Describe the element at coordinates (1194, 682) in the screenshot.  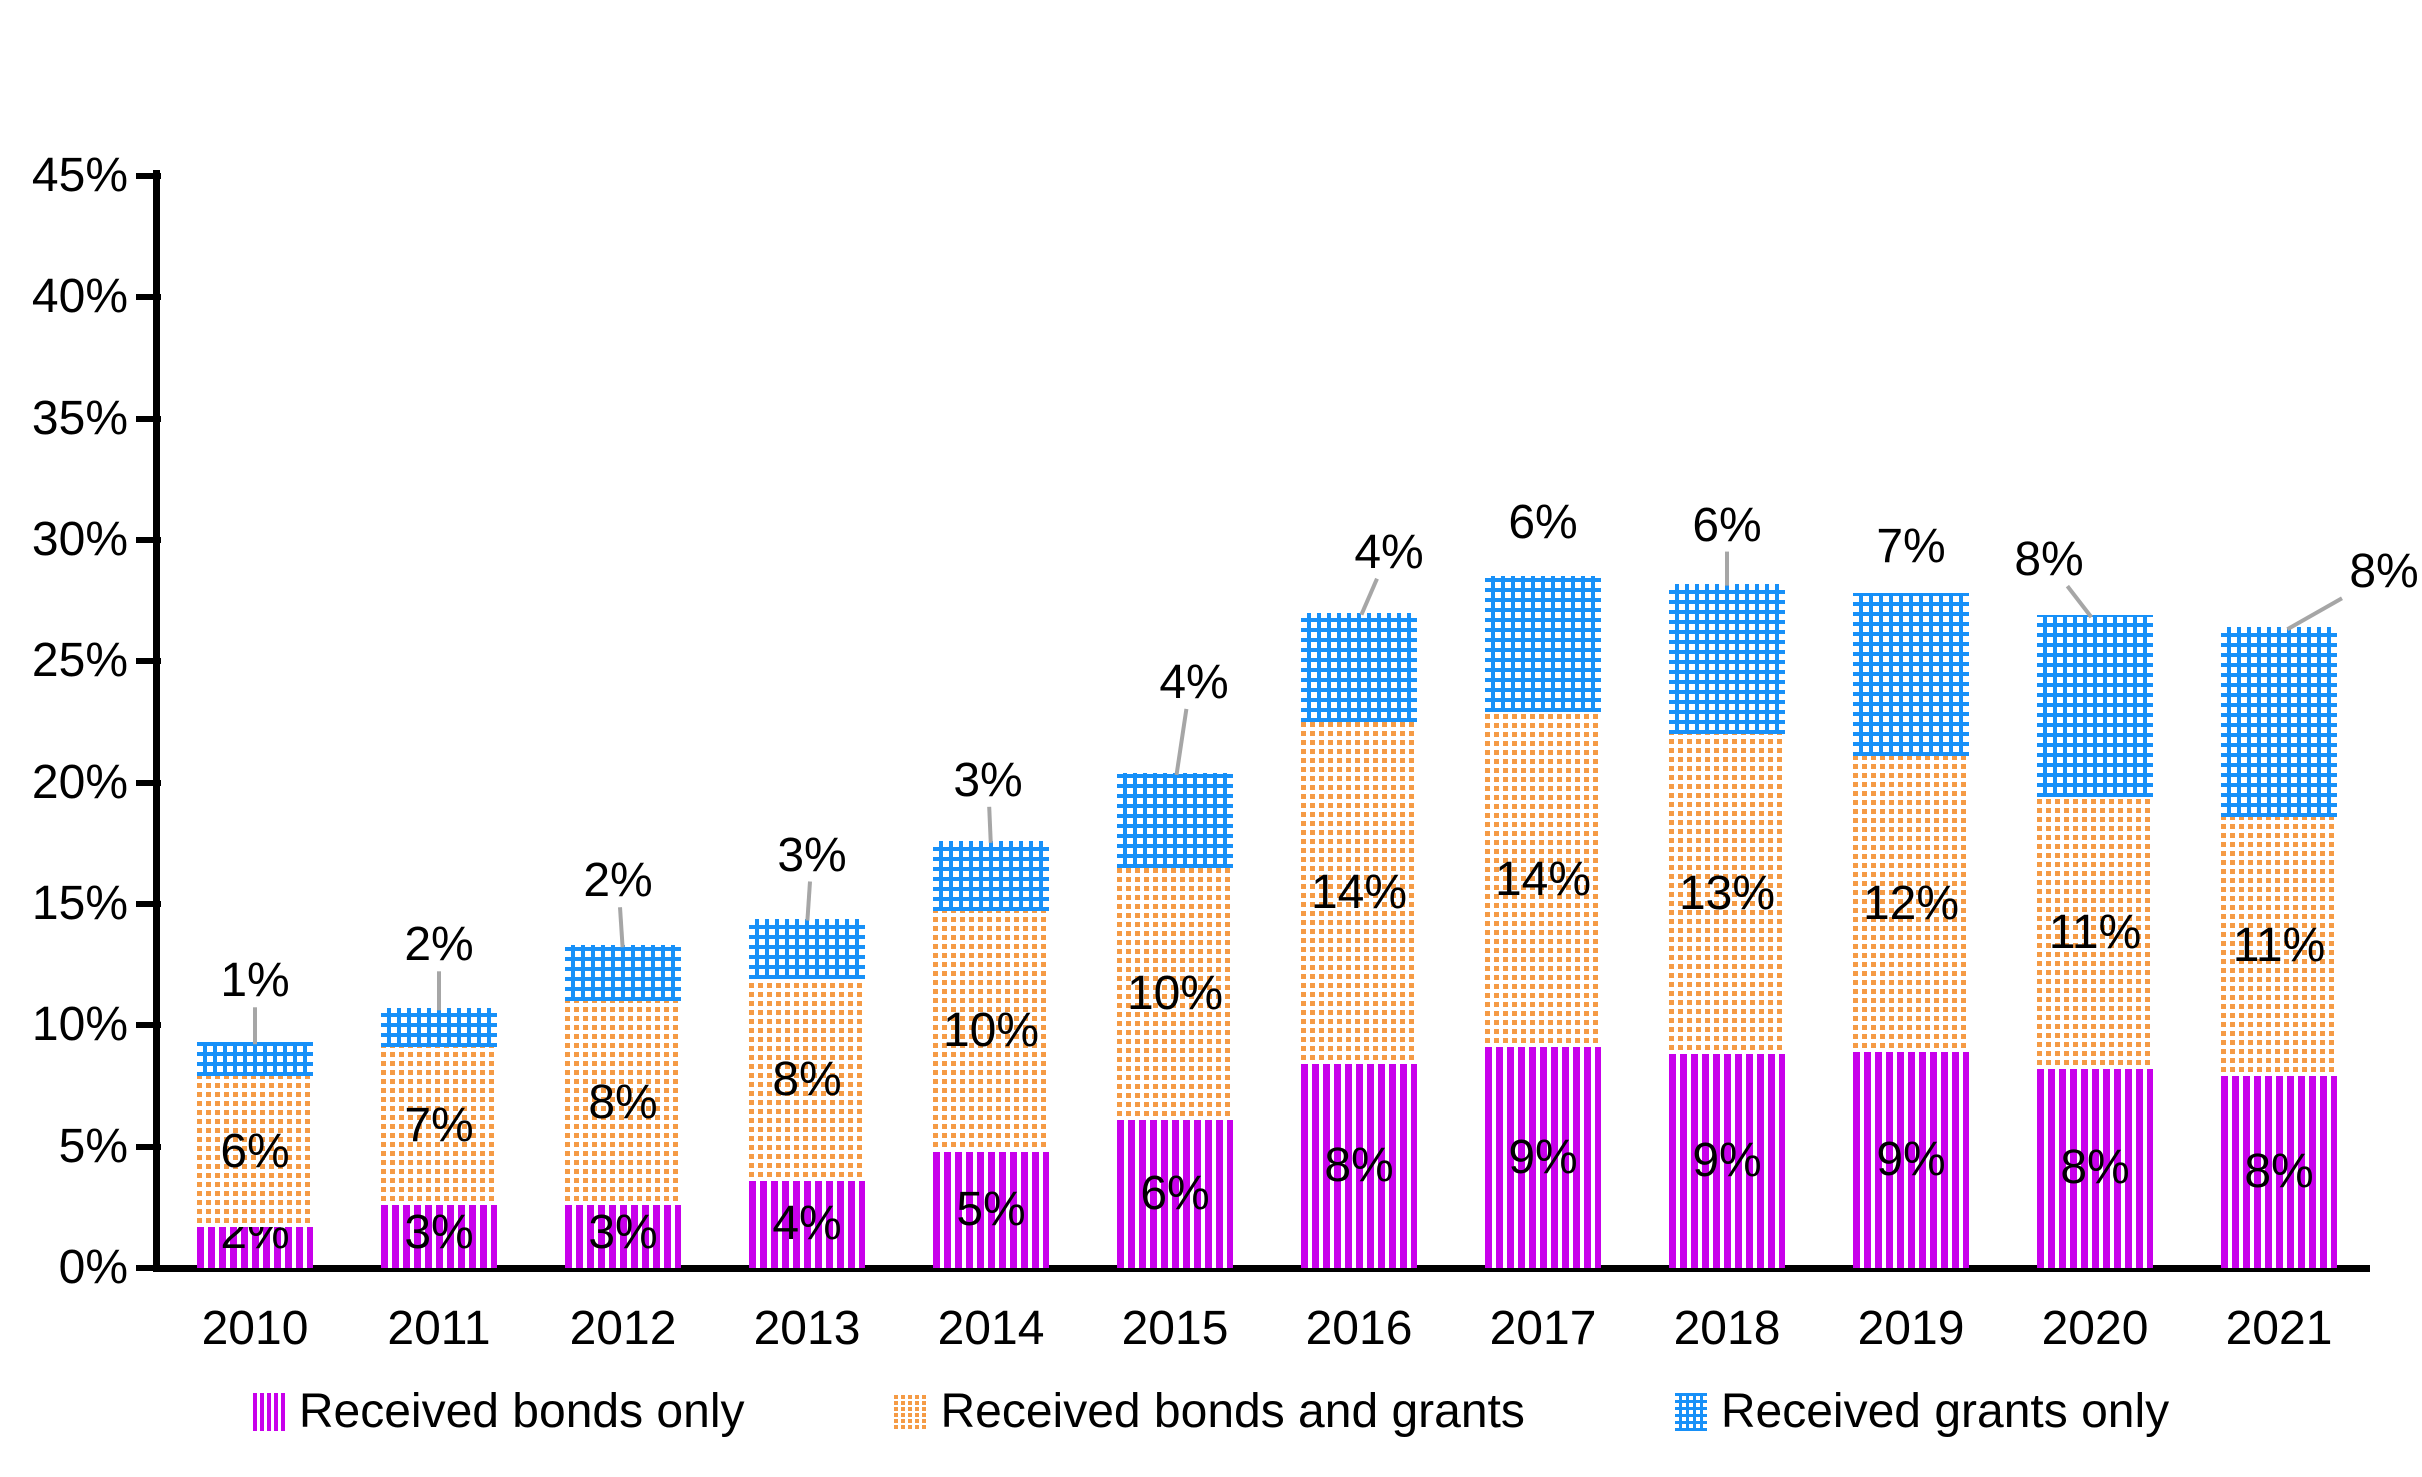
I see `data-label-grants-only-2015: 4%` at that location.